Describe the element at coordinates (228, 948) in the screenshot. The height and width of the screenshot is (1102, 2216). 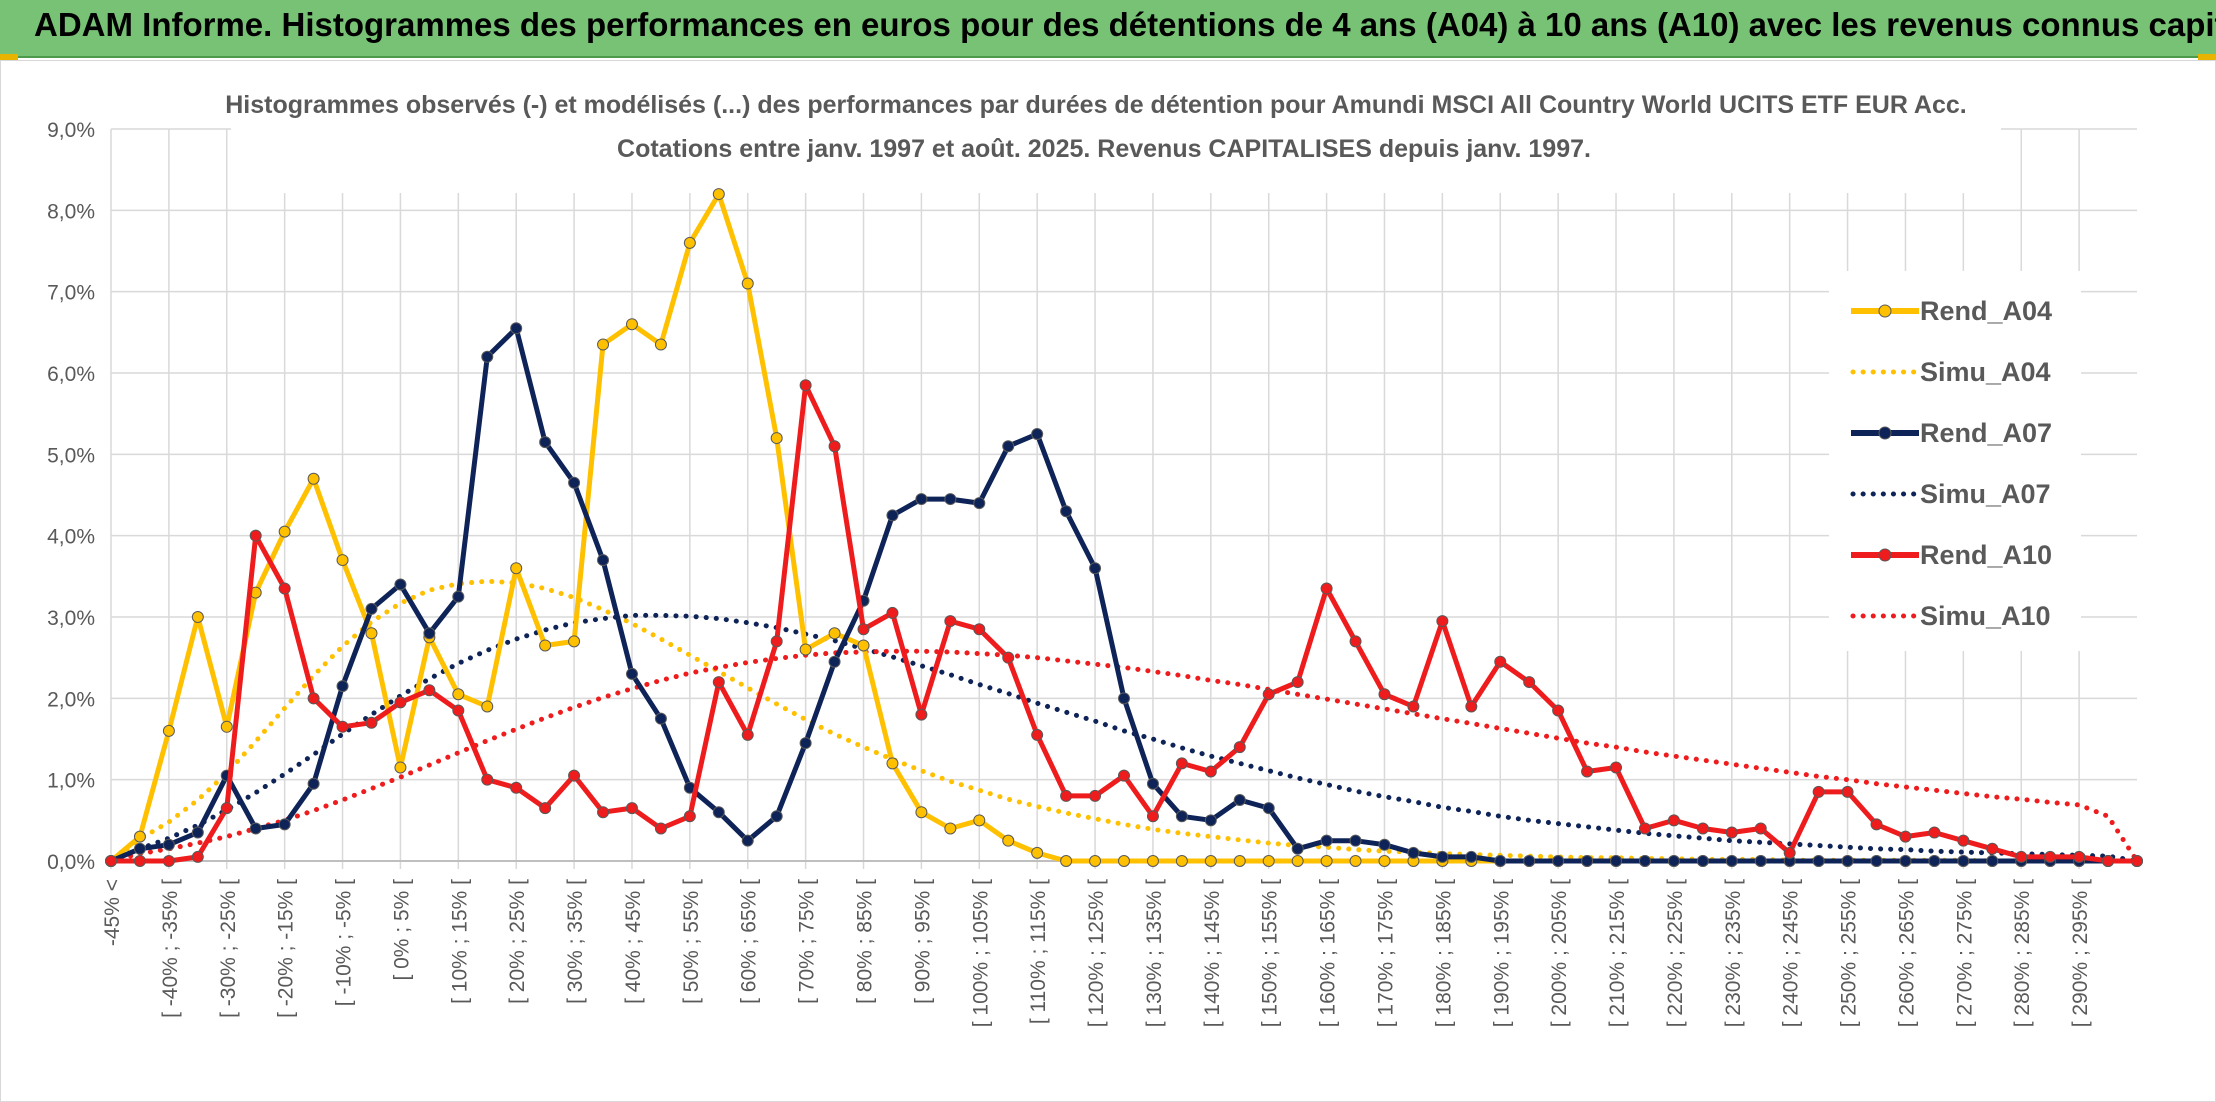
I see `x-tick-label: [ -30% ; -25% [` at that location.